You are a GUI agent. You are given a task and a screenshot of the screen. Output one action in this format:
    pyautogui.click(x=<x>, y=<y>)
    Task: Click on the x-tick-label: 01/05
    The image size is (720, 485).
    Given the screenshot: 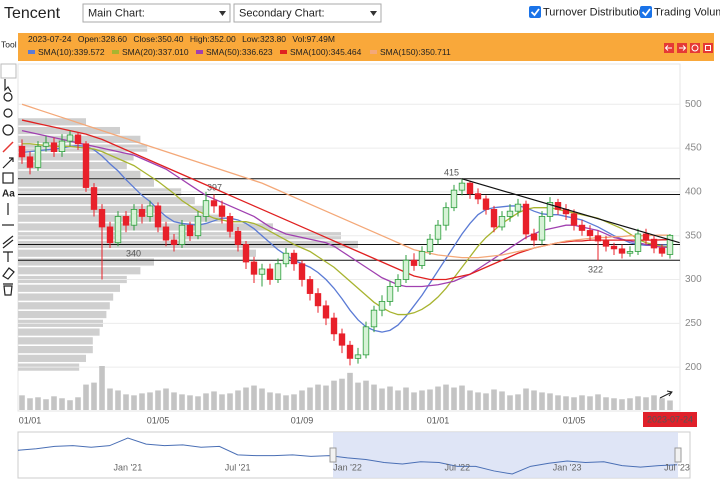 What is the action you would take?
    pyautogui.click(x=158, y=420)
    